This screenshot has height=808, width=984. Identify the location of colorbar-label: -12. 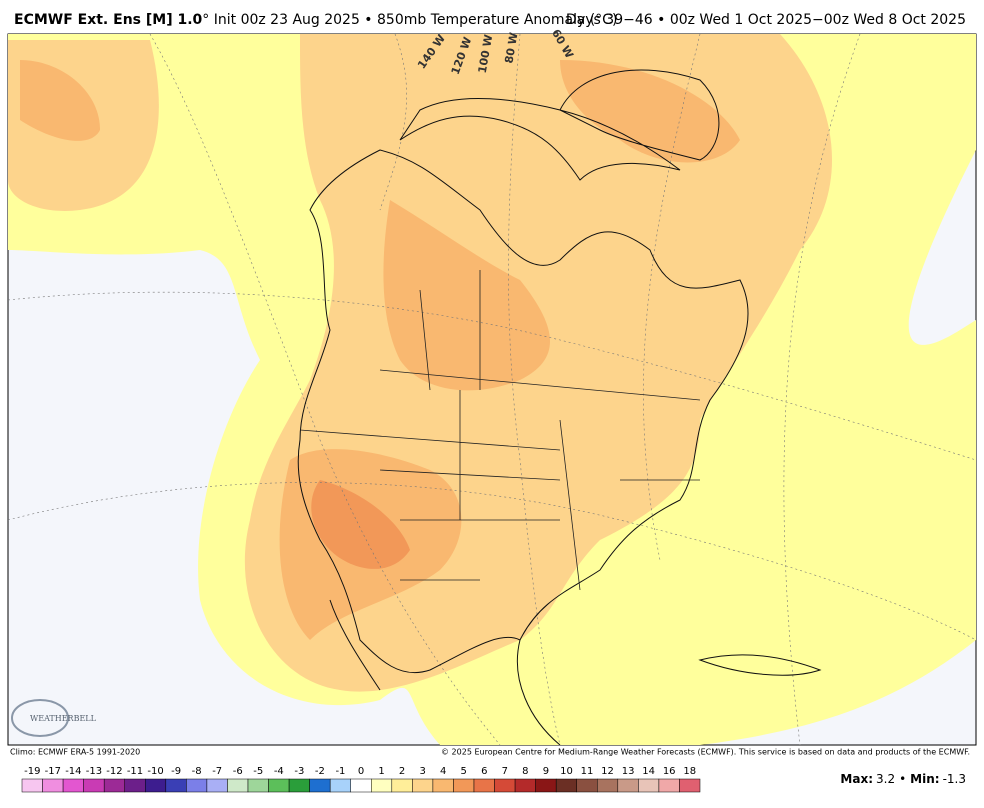
(114, 771).